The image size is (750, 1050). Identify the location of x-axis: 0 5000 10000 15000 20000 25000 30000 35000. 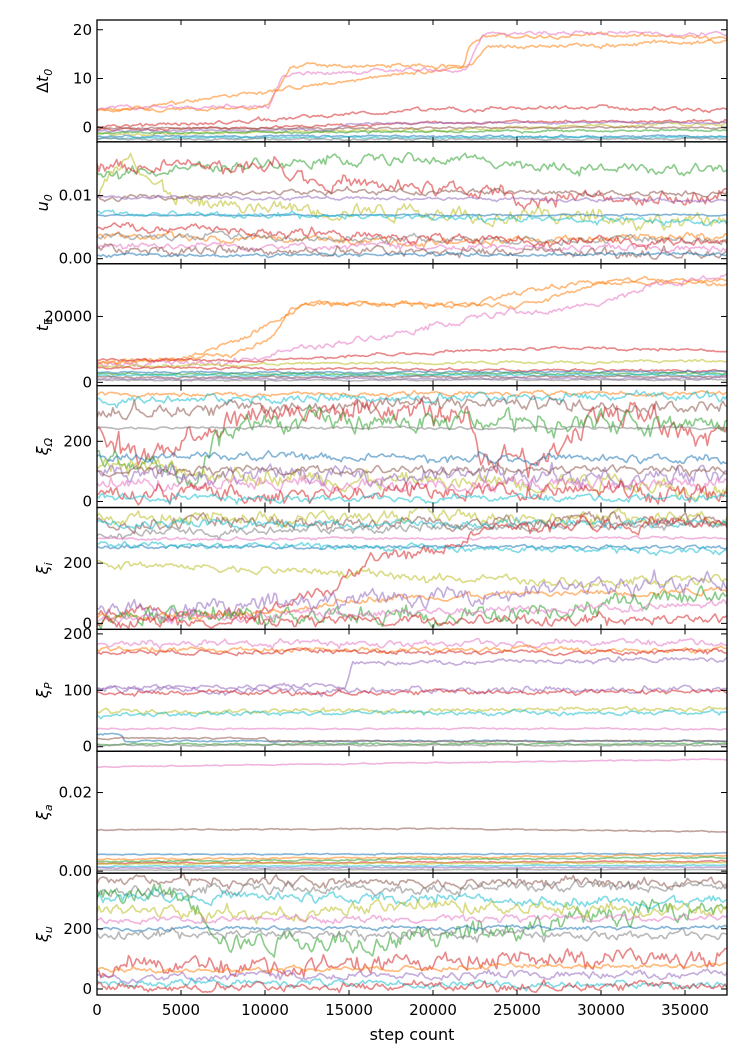
(400, 1010).